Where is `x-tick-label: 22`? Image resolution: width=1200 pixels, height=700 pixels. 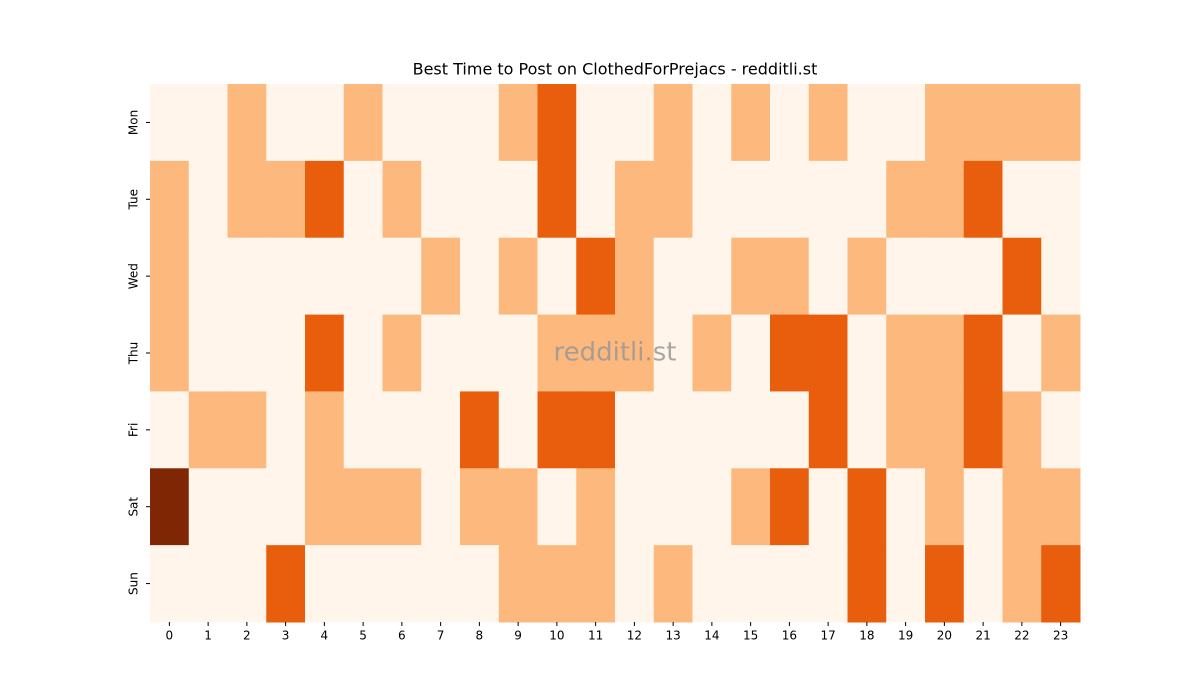 x-tick-label: 22 is located at coordinates (1021, 636).